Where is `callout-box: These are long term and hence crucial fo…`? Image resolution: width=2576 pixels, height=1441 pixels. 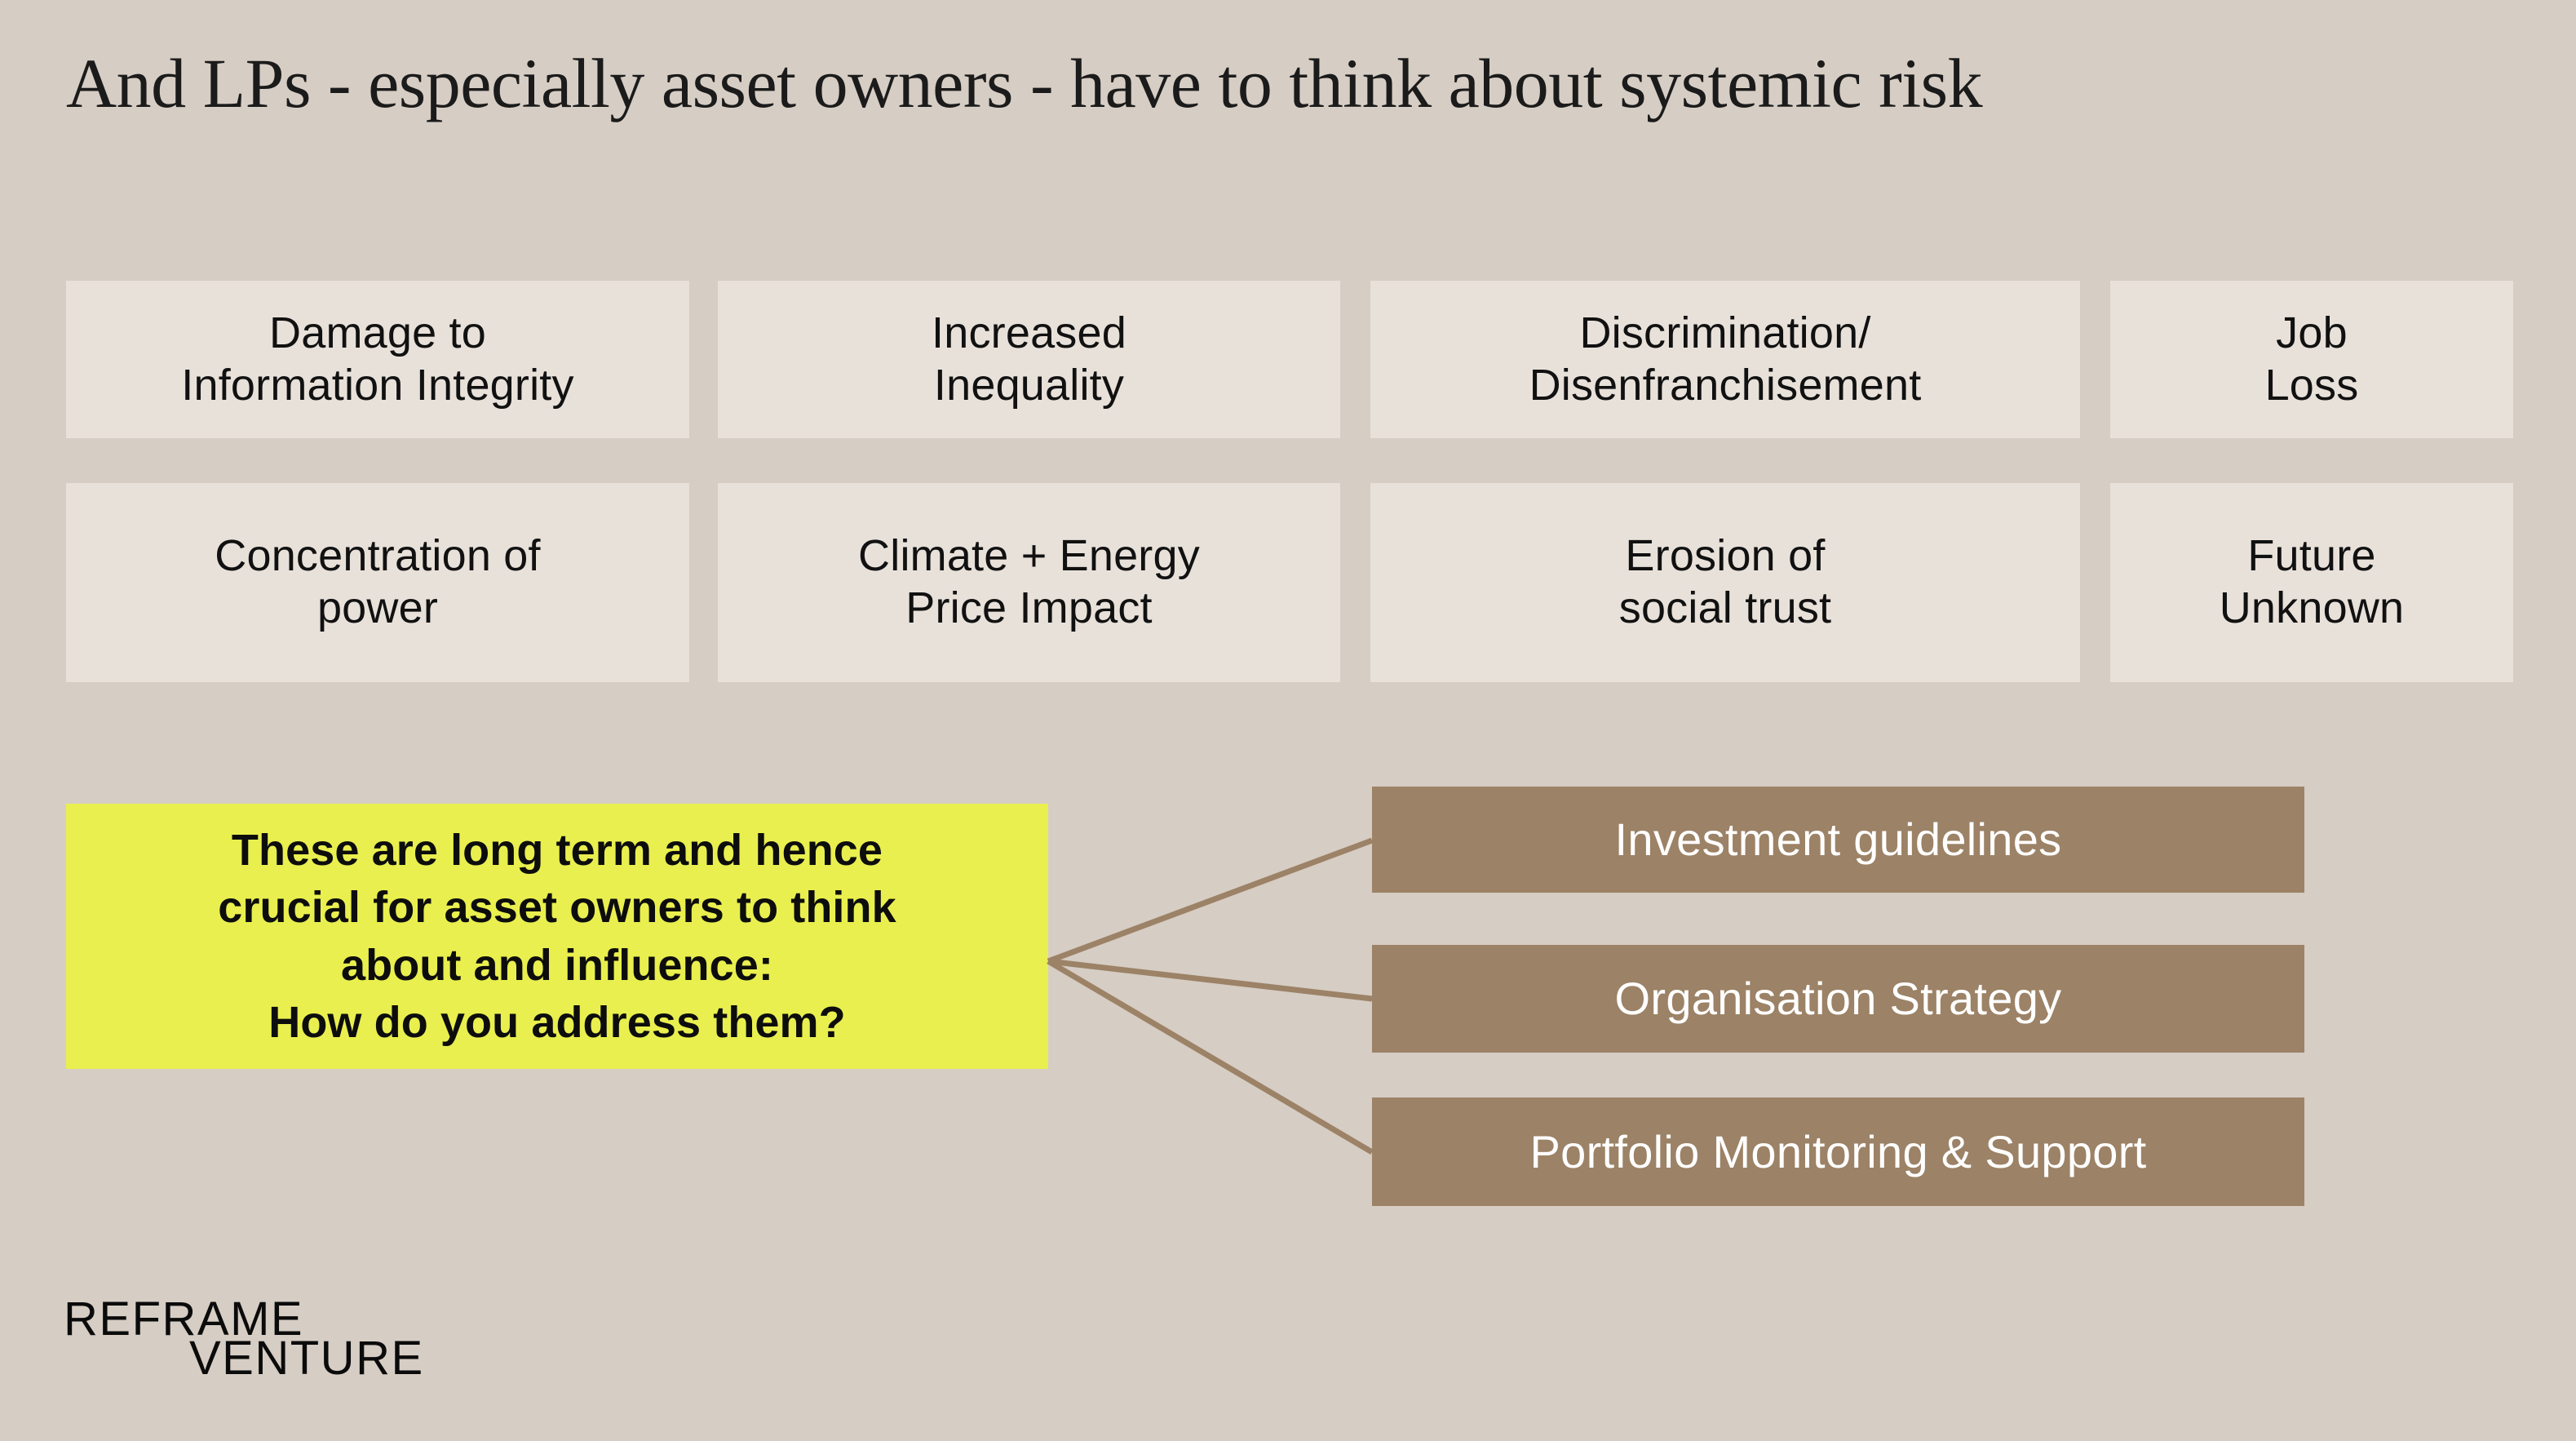
callout-box: These are long term and hence crucial fo… is located at coordinates (557, 937).